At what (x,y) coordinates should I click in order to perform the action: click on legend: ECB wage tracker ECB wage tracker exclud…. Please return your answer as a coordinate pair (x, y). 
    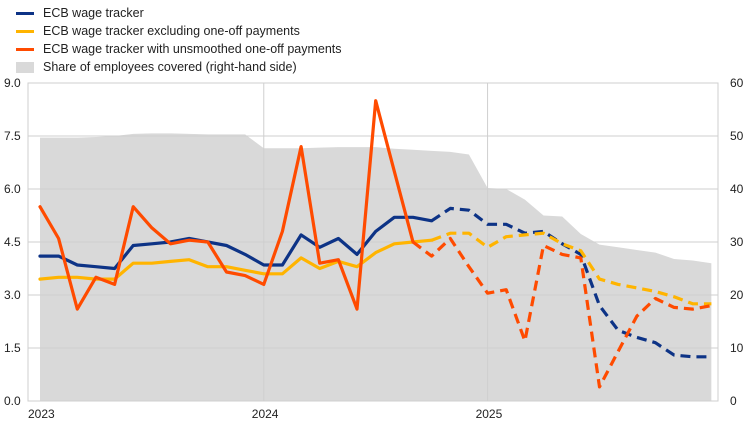
    Looking at the image, I should click on (179, 40).